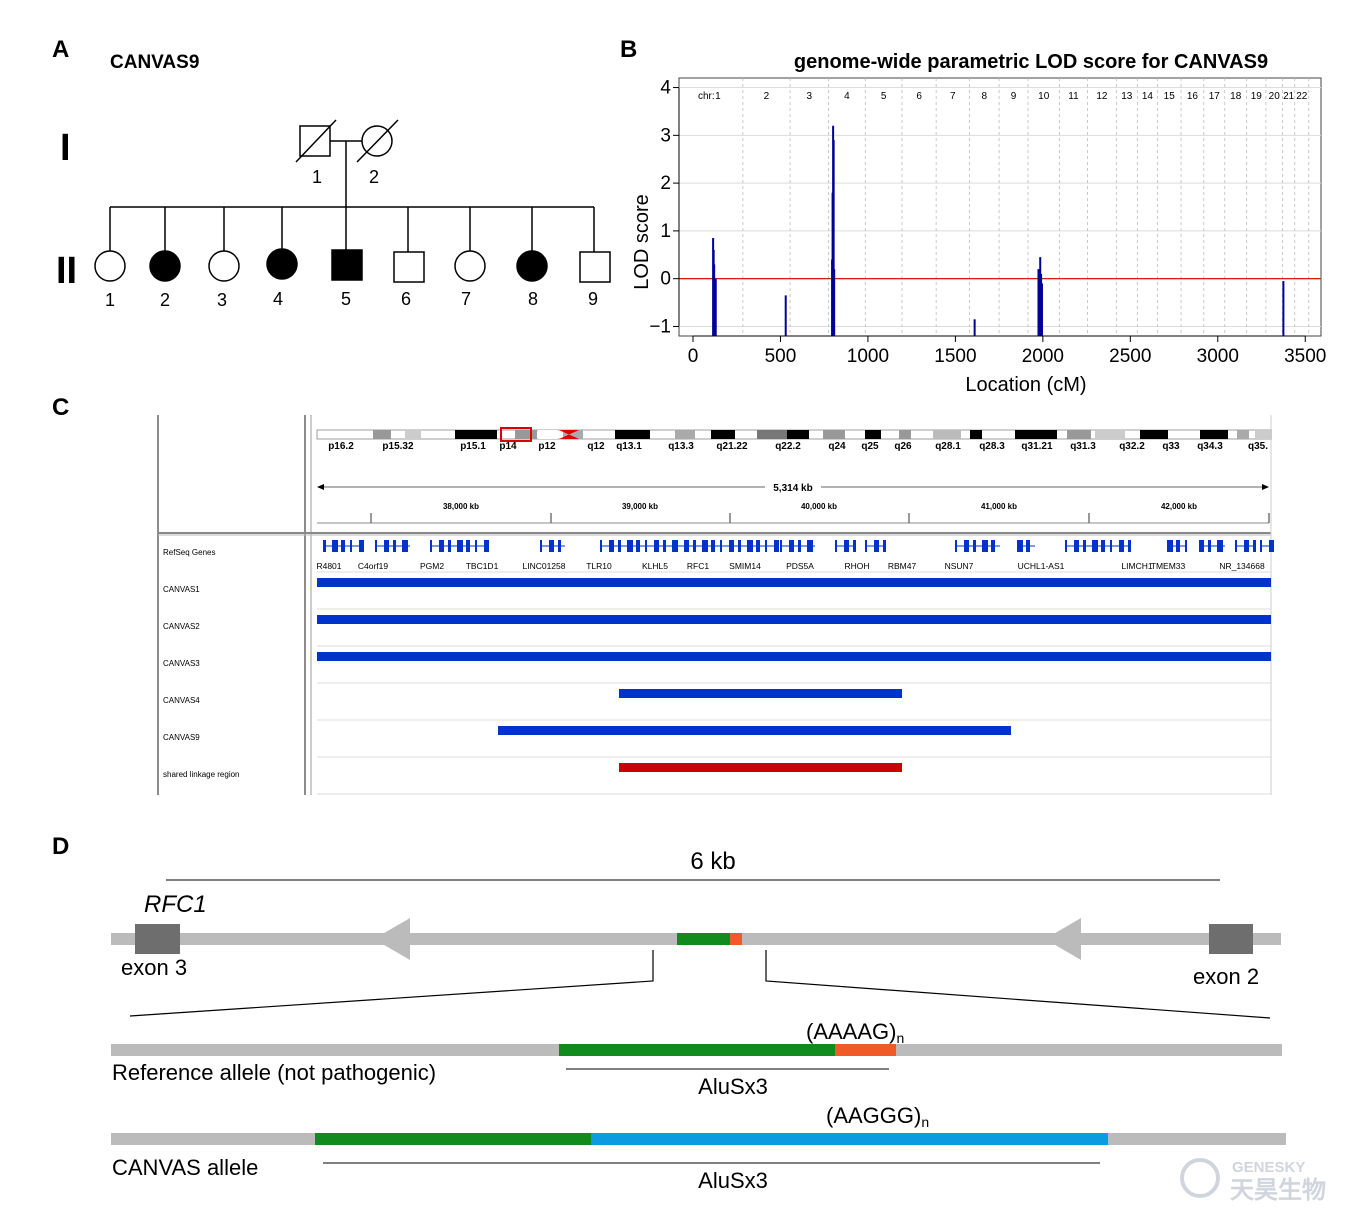 Image resolution: width=1357 pixels, height=1210 pixels. Describe the element at coordinates (593, 299) in the screenshot. I see `individual-id-ii-9: 9` at that location.